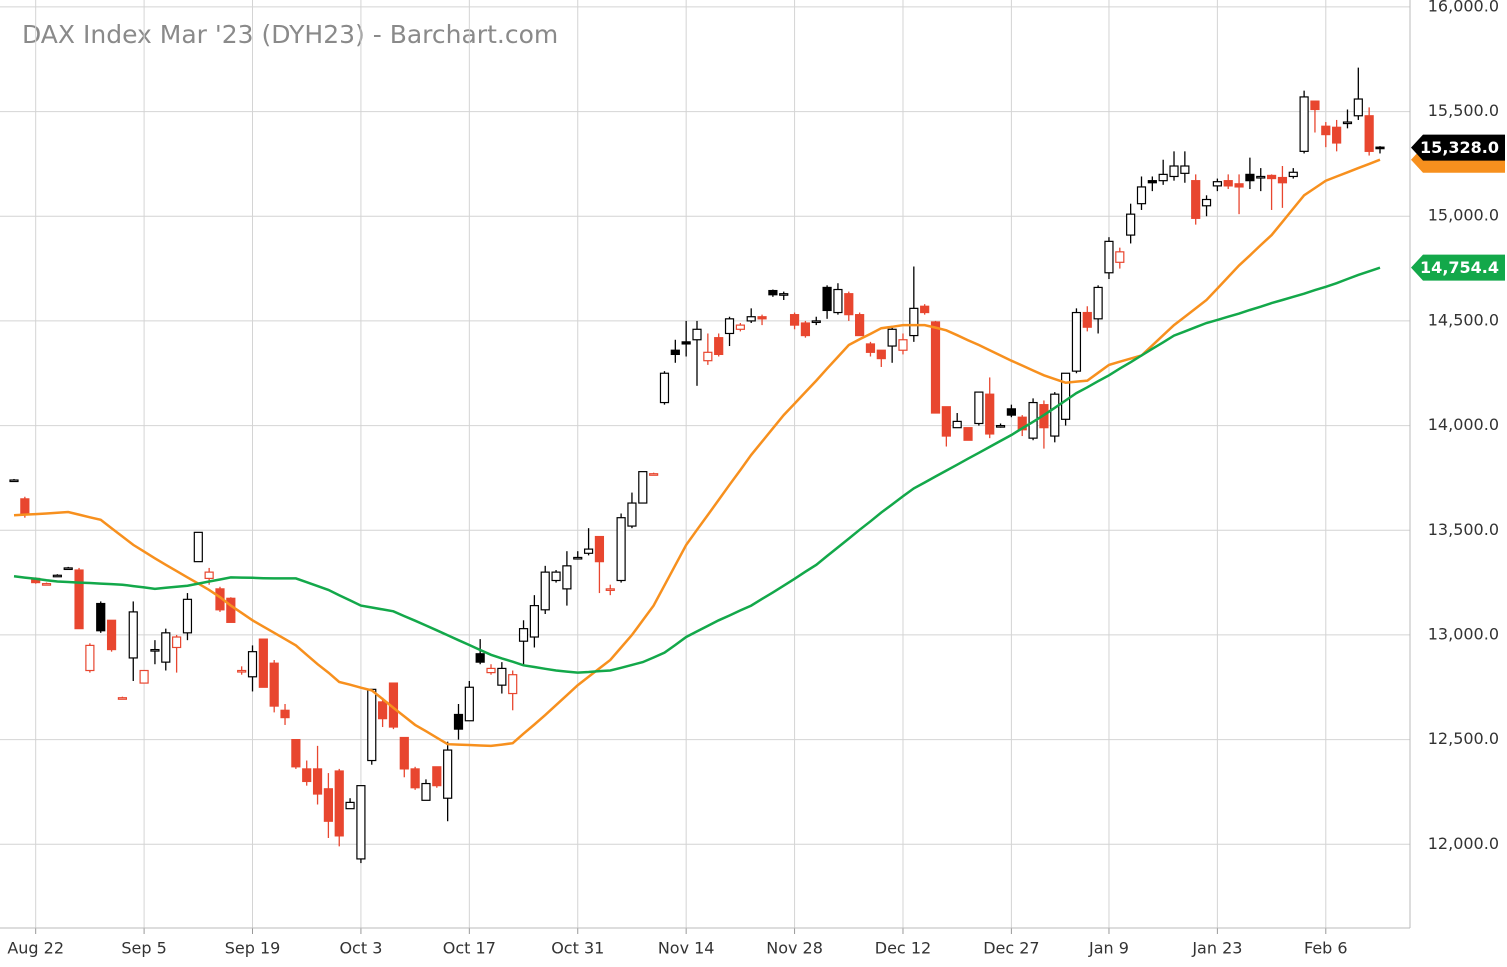  What do you see at coordinates (1463, 319) in the screenshot?
I see `y-tick-label: 14,500.0` at bounding box center [1463, 319].